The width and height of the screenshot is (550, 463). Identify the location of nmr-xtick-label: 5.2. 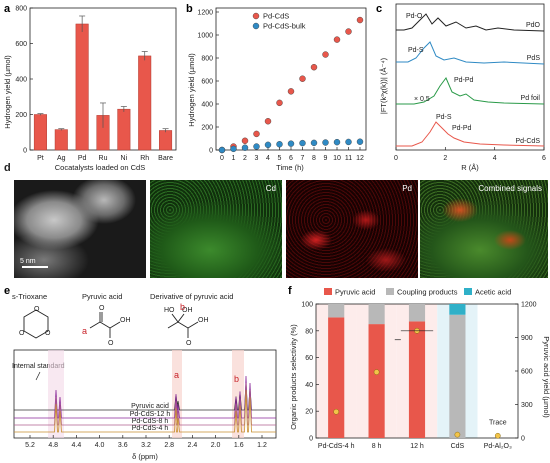
(30, 445).